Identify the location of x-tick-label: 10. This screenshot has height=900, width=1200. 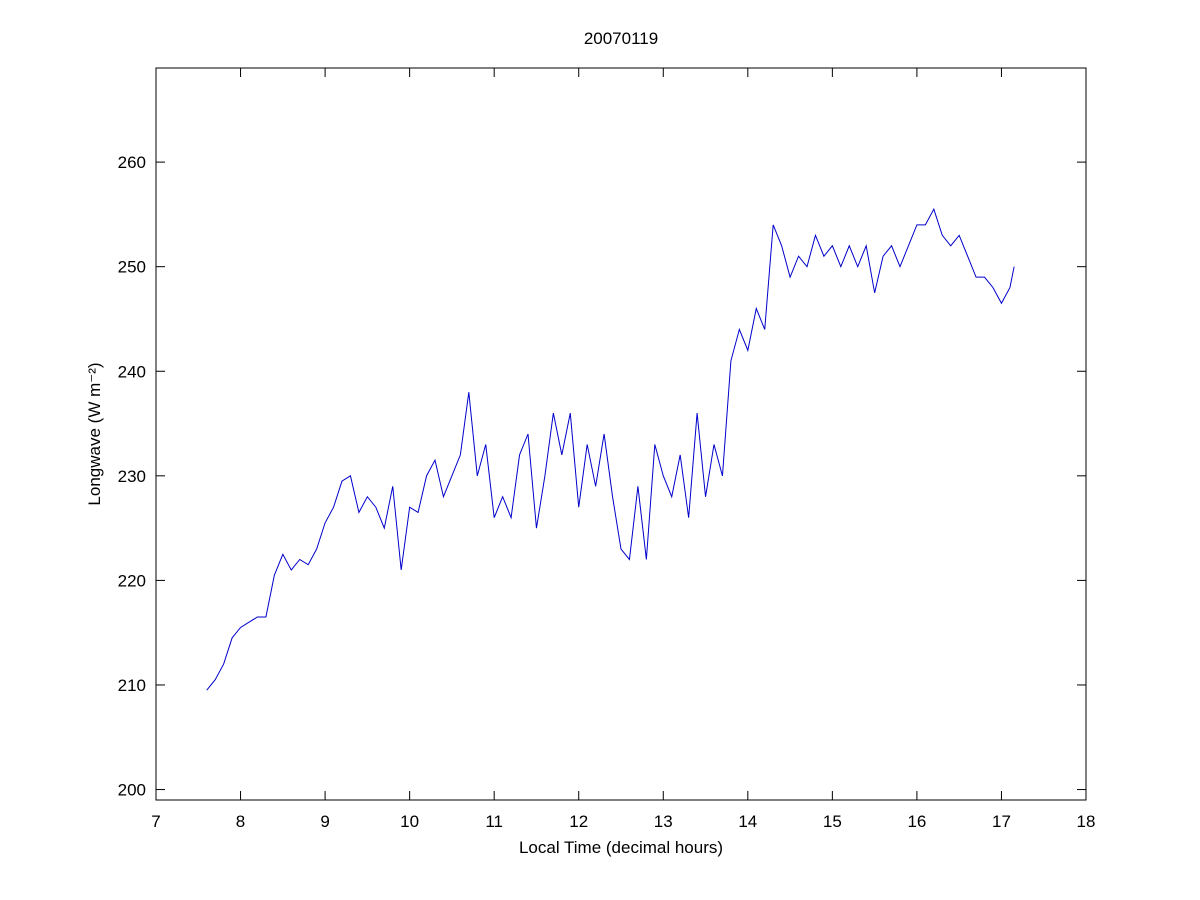
(409, 821).